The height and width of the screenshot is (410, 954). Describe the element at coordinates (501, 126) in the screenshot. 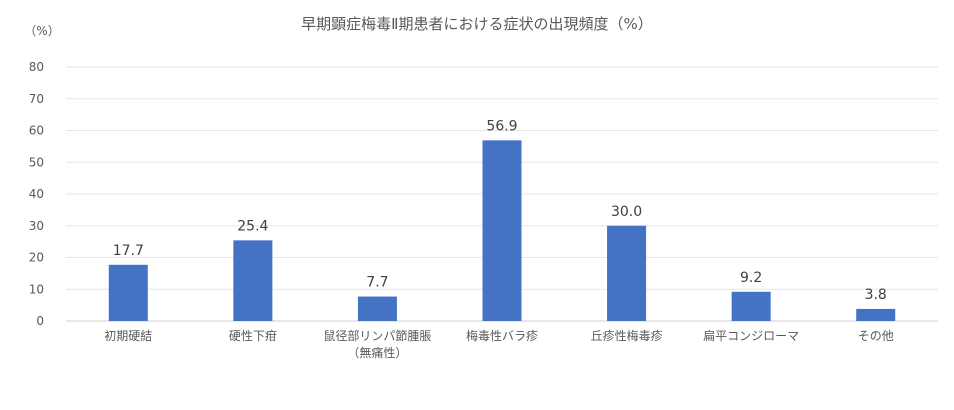

I see `data-label: 56.9` at that location.